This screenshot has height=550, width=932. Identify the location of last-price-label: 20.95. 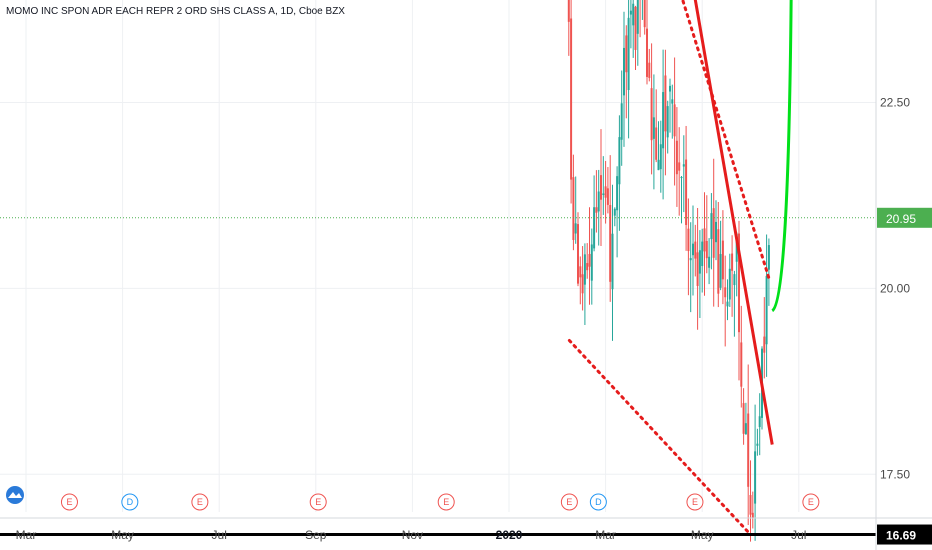
(901, 219).